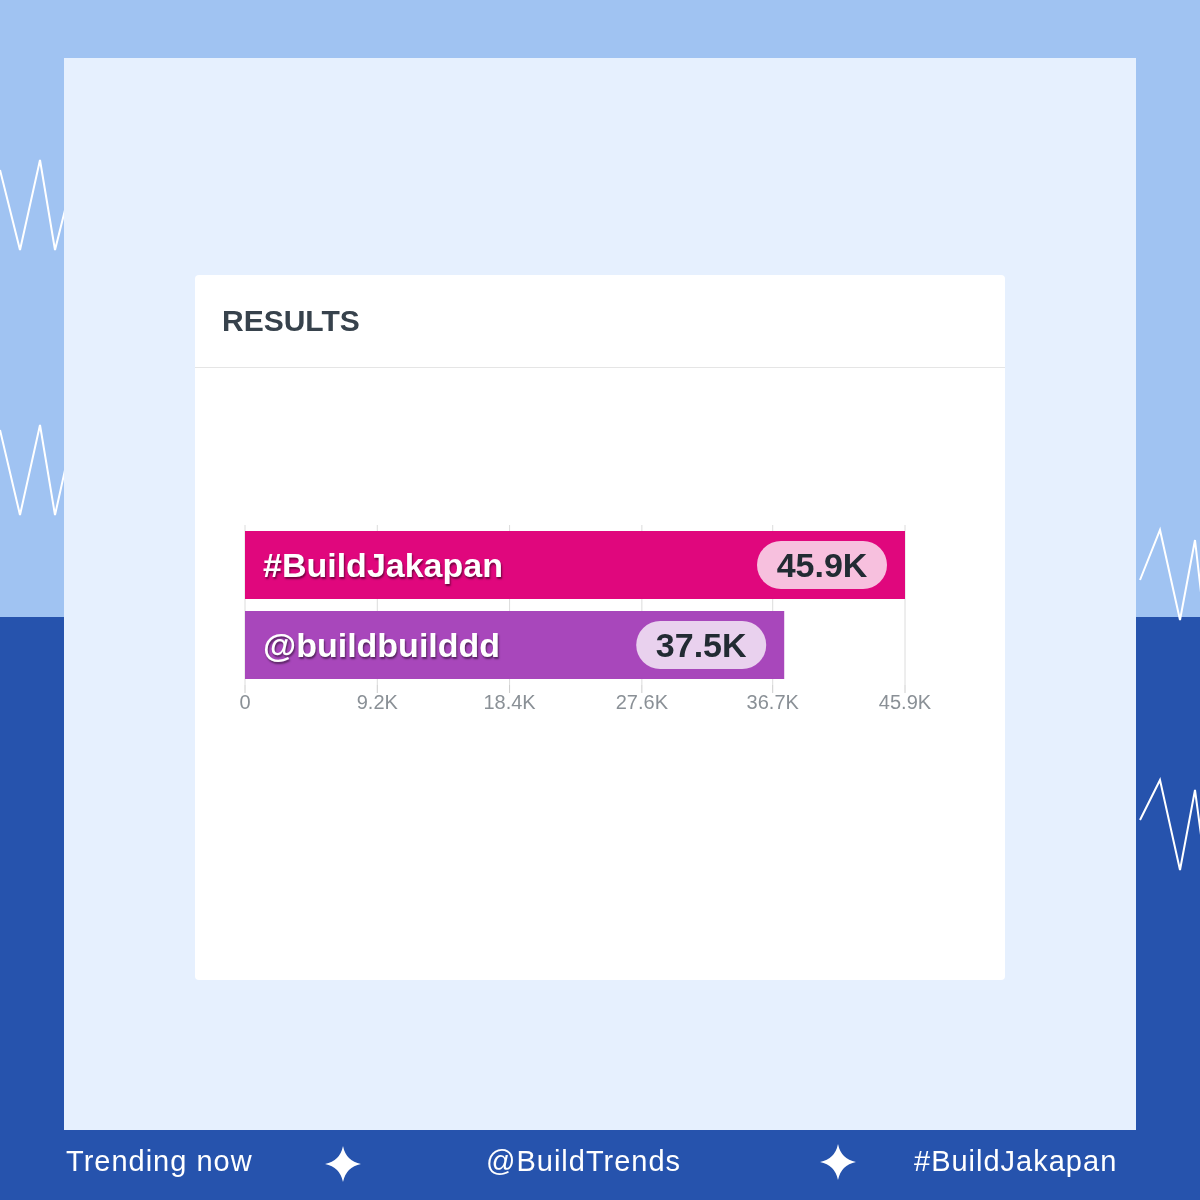 This screenshot has width=1200, height=1200. Describe the element at coordinates (905, 702) in the screenshot. I see `x-tick-label: 45.9K` at that location.